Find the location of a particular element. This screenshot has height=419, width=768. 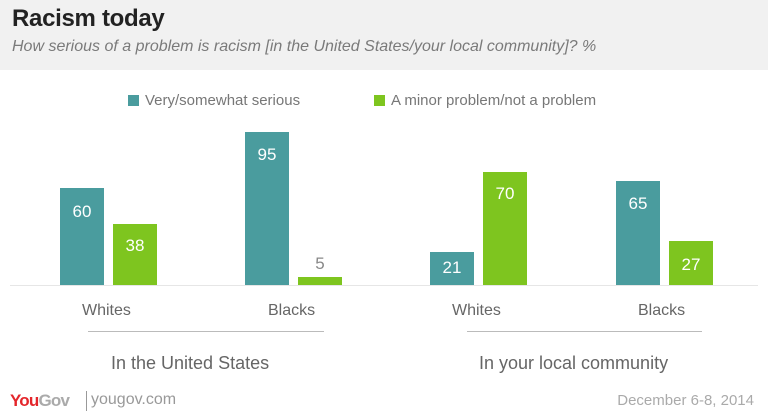

category-label-local-blacks: Blacks is located at coordinates (662, 310).